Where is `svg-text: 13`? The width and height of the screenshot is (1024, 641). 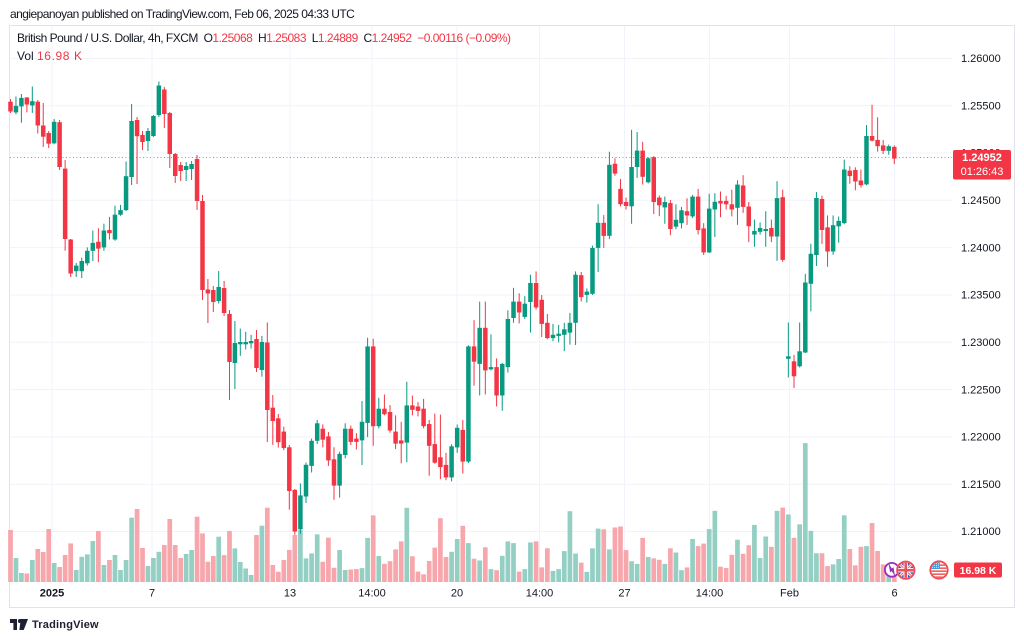 svg-text: 13 is located at coordinates (290, 594).